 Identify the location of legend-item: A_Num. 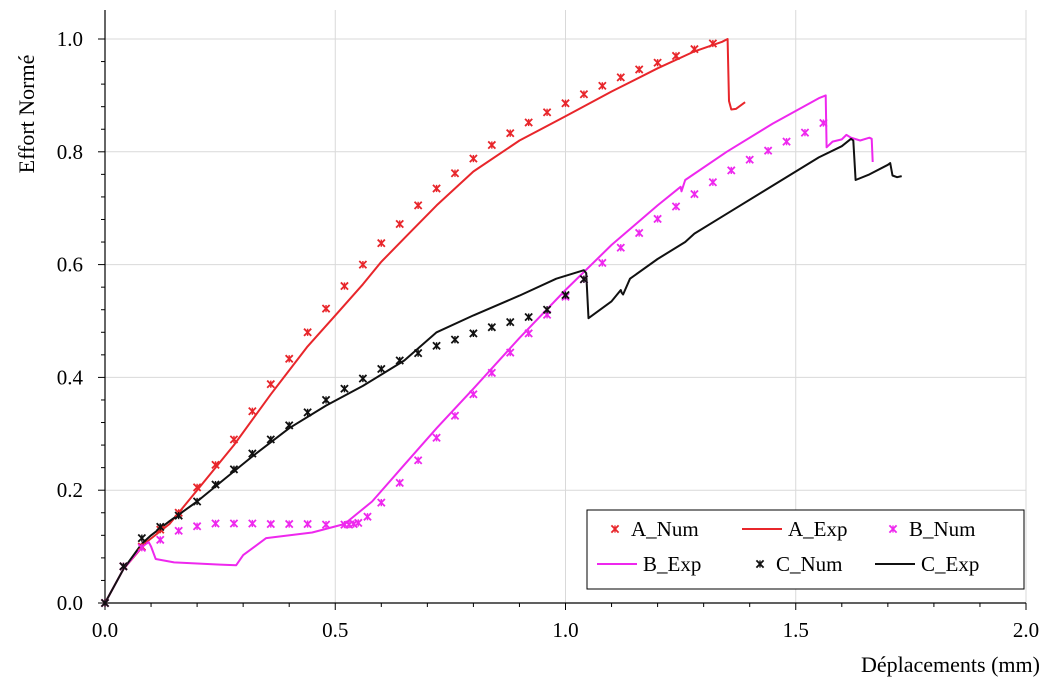
(654, 529).